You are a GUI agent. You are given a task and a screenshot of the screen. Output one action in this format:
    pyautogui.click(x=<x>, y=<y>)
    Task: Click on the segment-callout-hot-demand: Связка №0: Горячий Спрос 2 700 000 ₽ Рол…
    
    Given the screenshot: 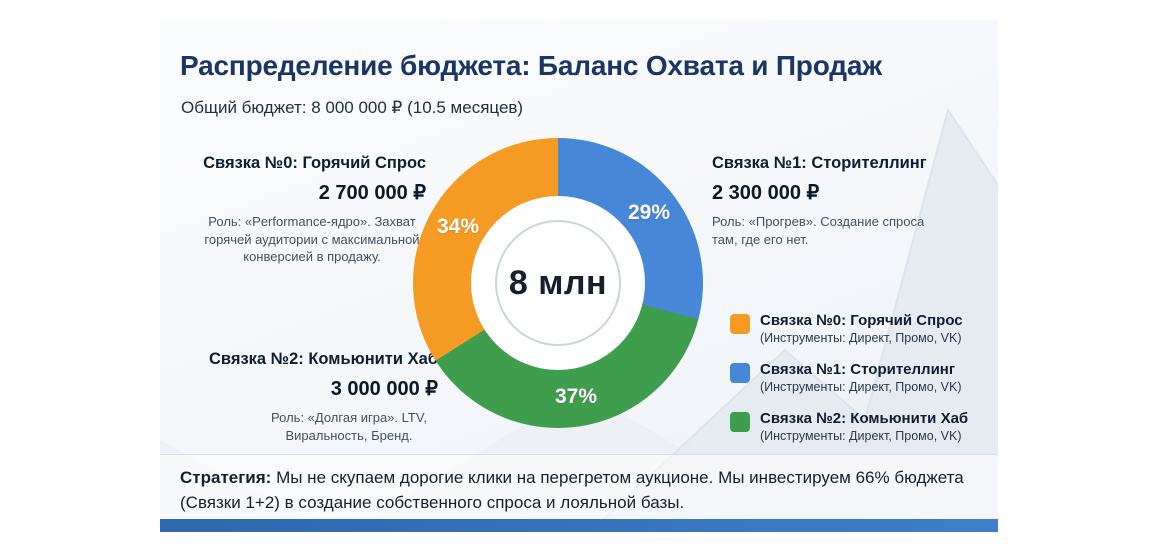 What is the action you would take?
    pyautogui.click(x=302, y=210)
    